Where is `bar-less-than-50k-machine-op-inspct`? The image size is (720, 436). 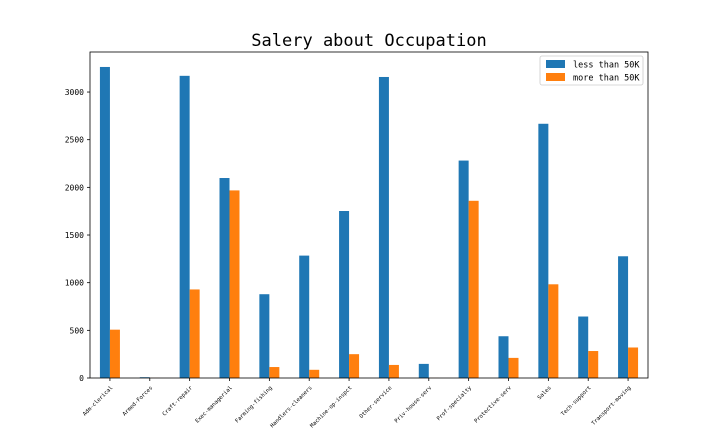 bar-less-than-50k-machine-op-inspct is located at coordinates (344, 294).